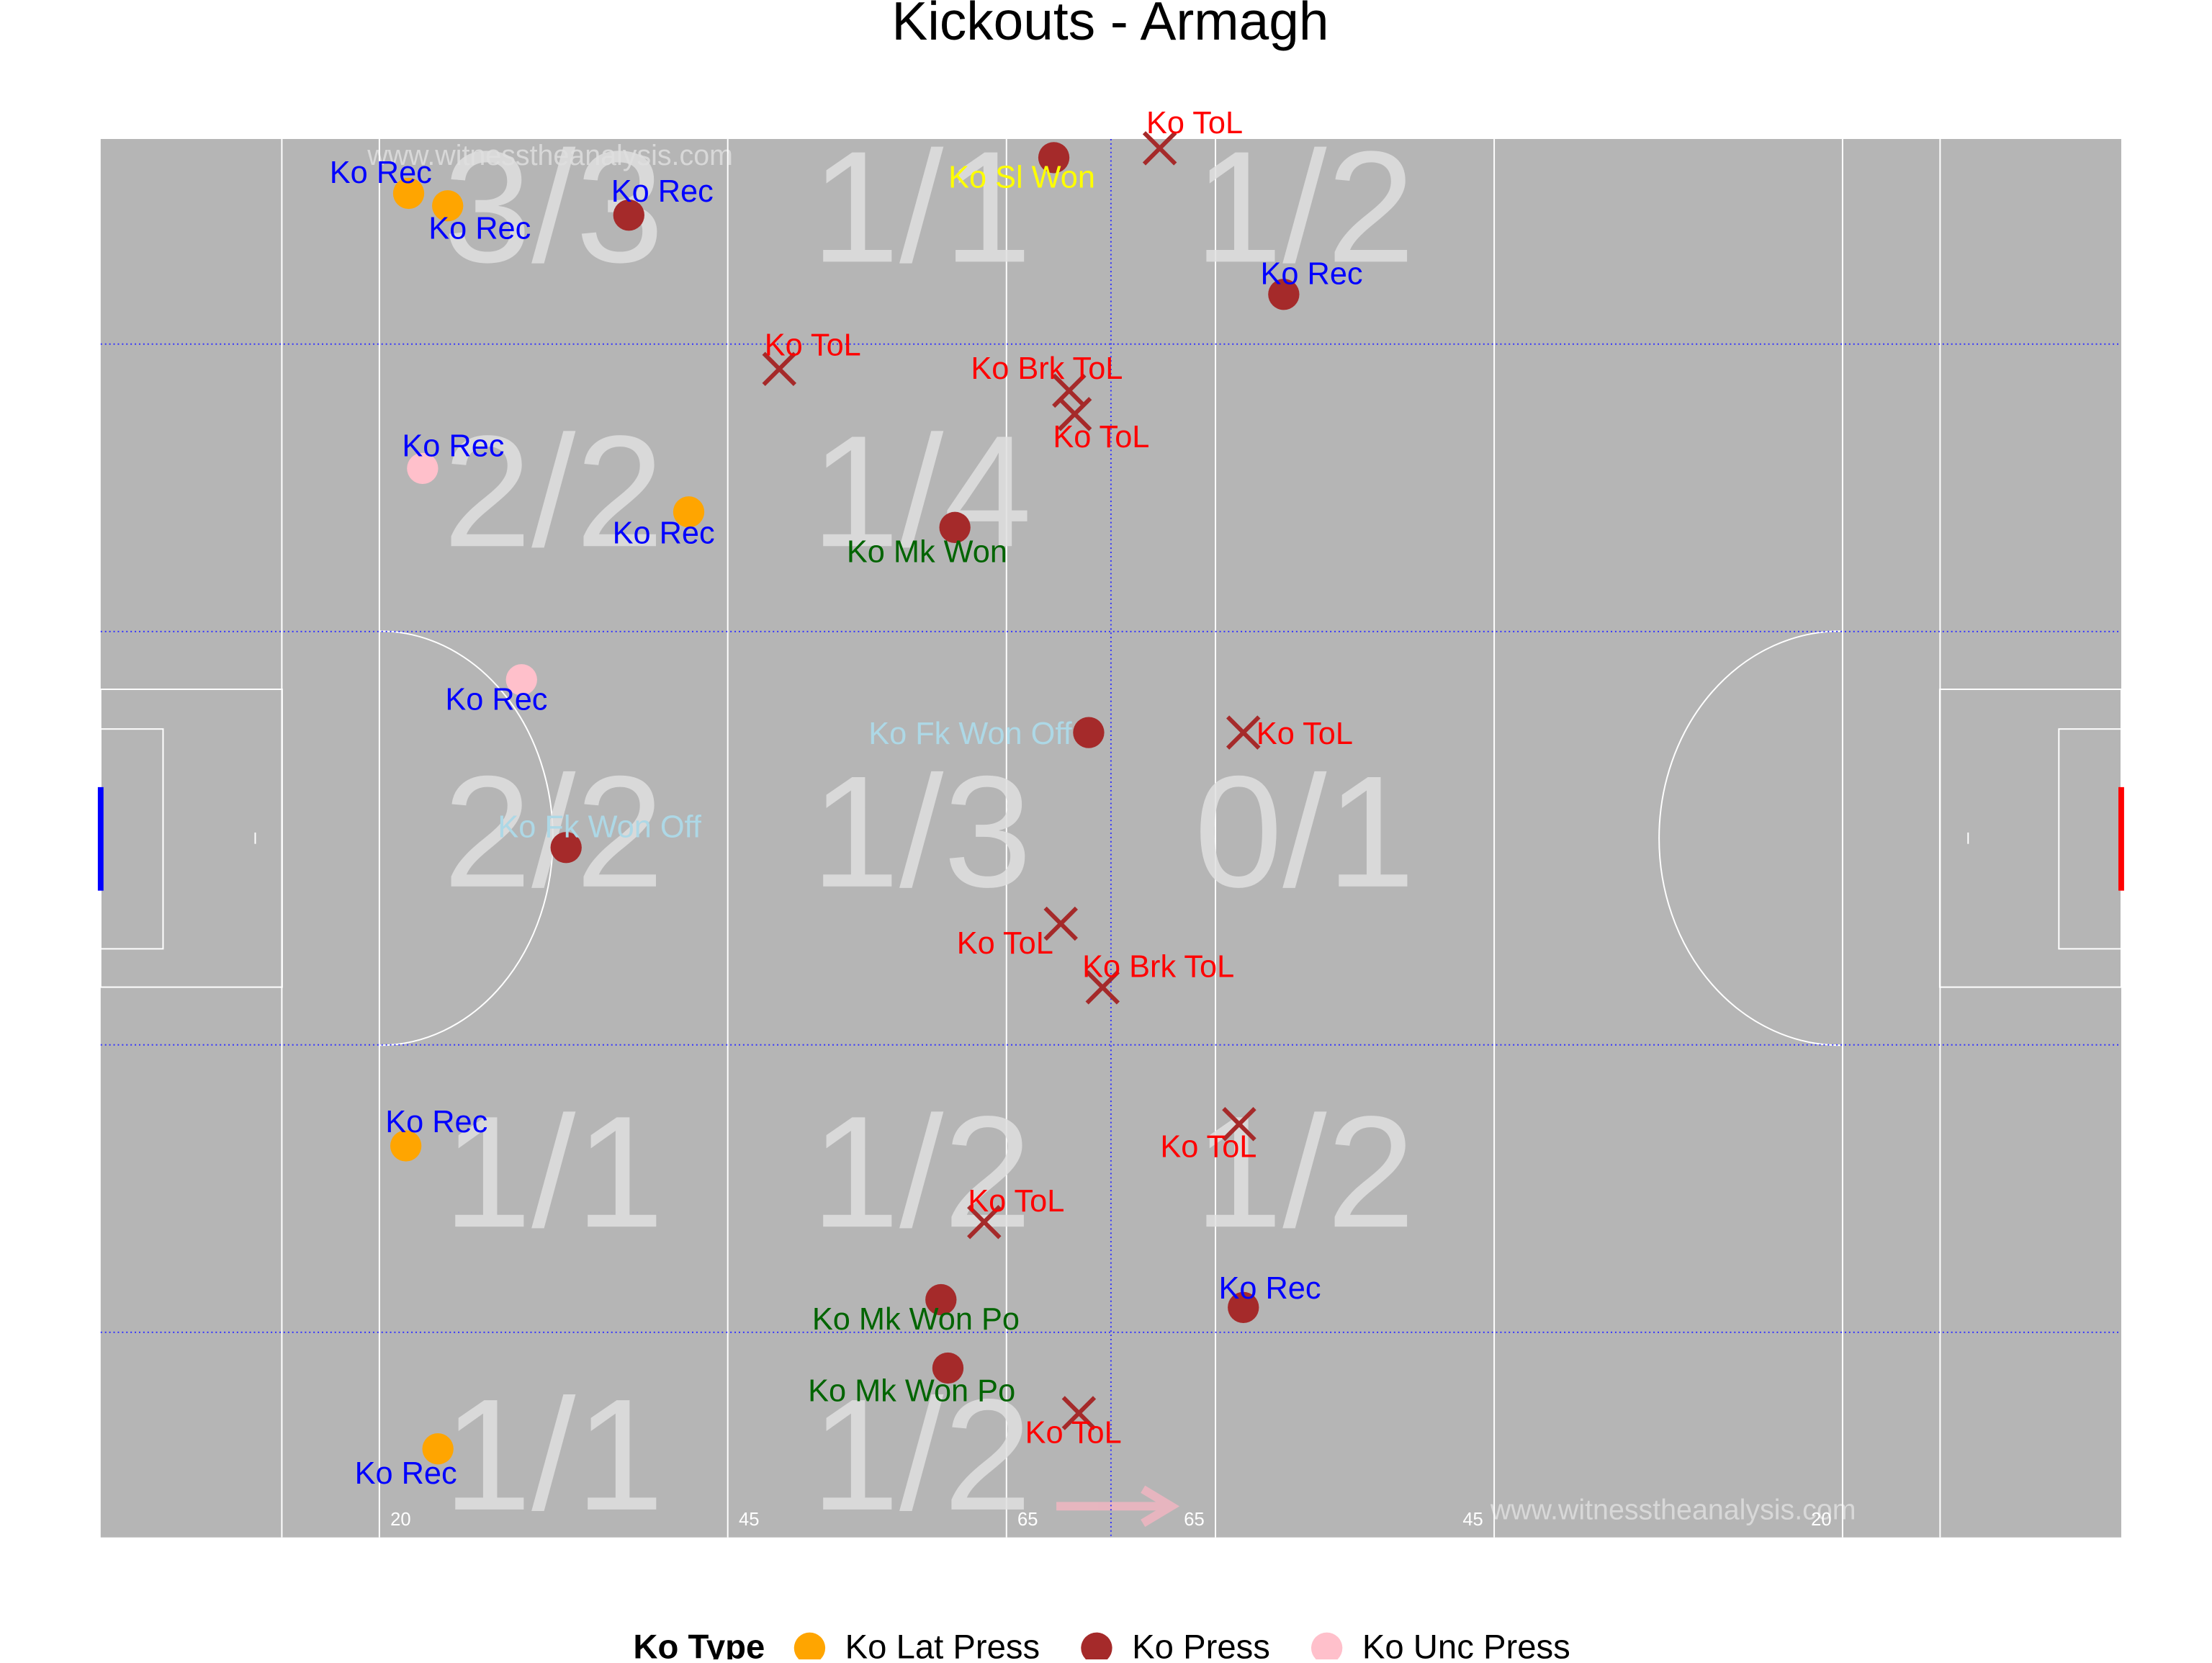 This screenshot has height=1663, width=2212. What do you see at coordinates (1161, 1506) in the screenshot?
I see `arrow-head` at bounding box center [1161, 1506].